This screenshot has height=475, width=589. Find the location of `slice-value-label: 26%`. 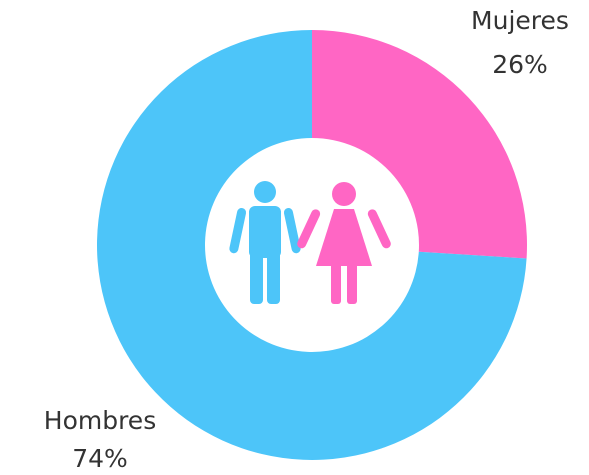

slice-value-label: 26% is located at coordinates (520, 64).